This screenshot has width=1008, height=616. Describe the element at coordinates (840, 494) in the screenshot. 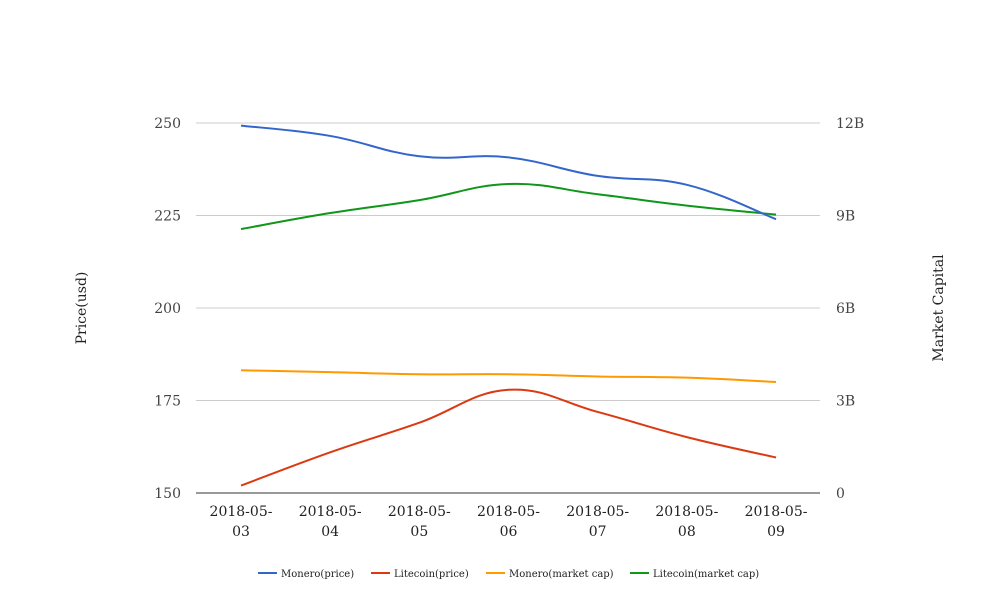

I see `y2-tick-label: 0` at that location.